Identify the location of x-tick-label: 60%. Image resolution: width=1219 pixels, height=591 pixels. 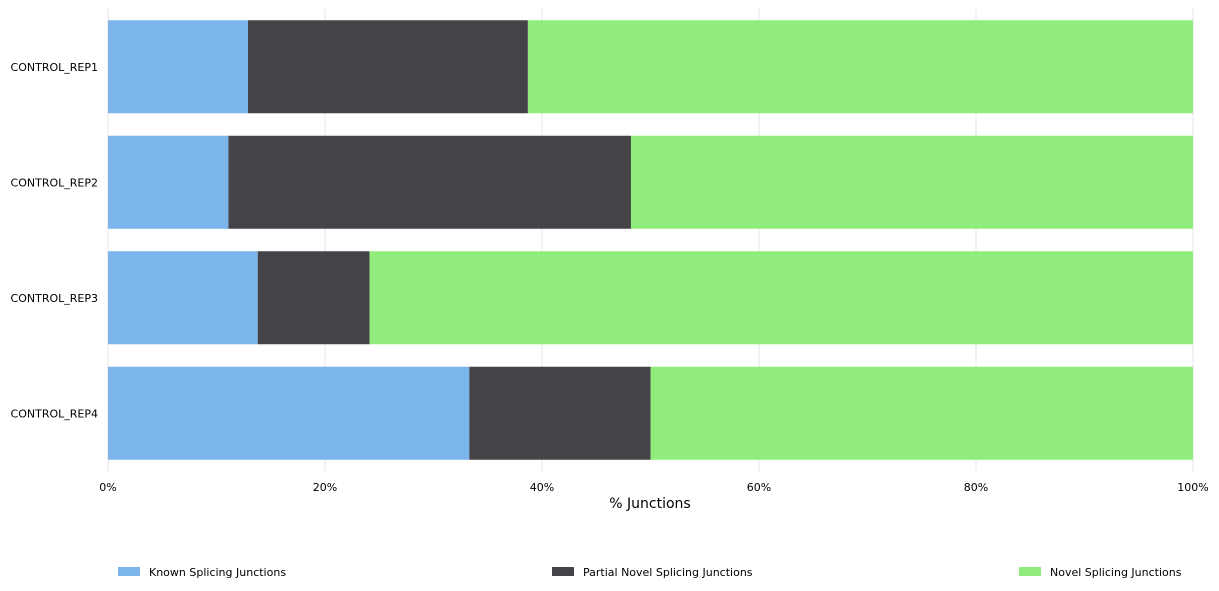
(759, 487).